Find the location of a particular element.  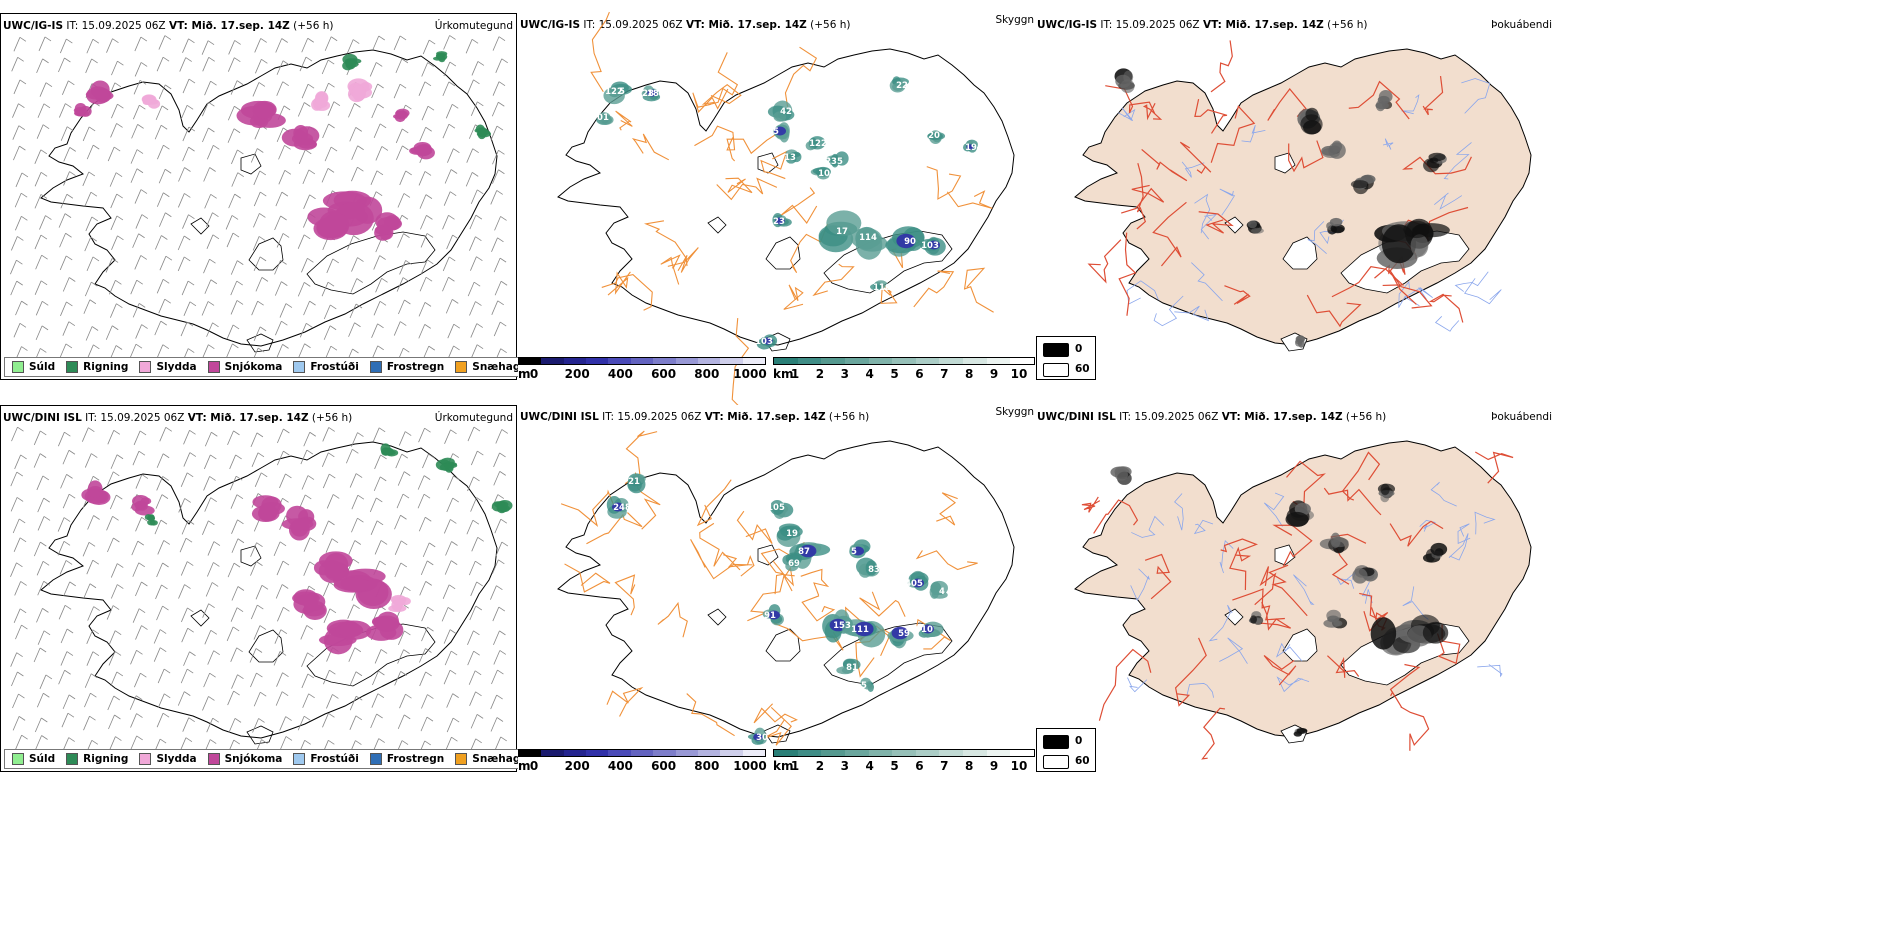

glacier-outline is located at coordinates (1300, 253).